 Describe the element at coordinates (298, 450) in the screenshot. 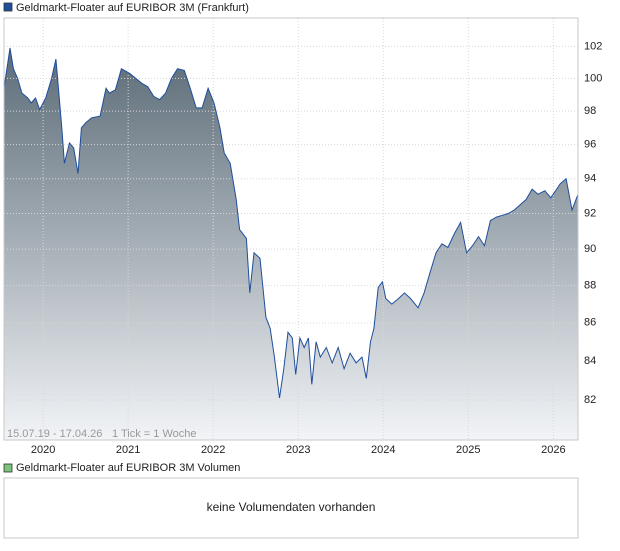

I see `x-tick-label: 2023` at that location.